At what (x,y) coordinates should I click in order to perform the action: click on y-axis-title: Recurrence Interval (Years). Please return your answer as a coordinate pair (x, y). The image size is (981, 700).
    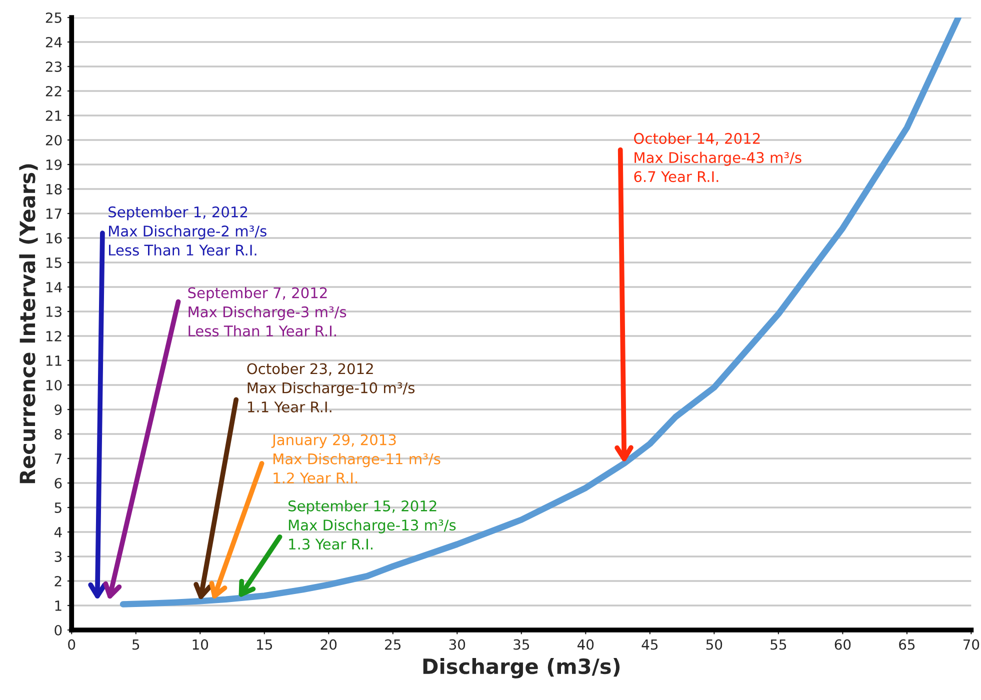
    Looking at the image, I should click on (28, 324).